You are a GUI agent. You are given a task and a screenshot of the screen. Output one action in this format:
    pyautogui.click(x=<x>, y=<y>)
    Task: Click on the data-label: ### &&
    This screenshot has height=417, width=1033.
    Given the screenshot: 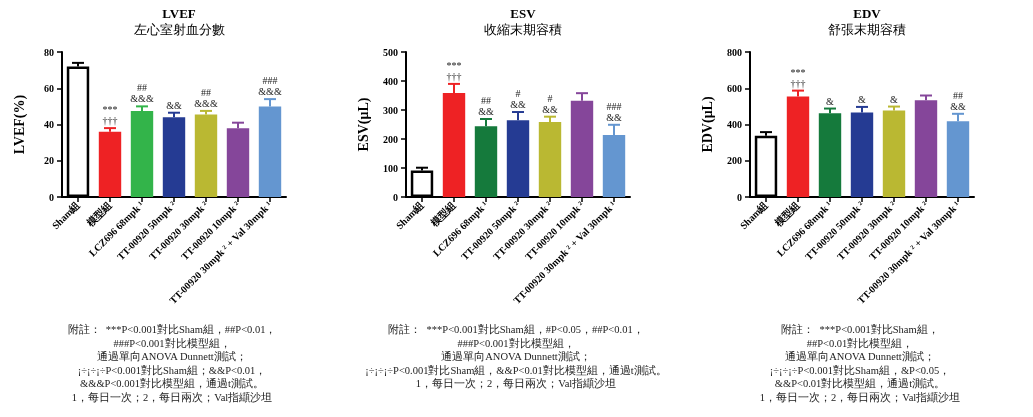 What is the action you would take?
    pyautogui.click(x=614, y=111)
    